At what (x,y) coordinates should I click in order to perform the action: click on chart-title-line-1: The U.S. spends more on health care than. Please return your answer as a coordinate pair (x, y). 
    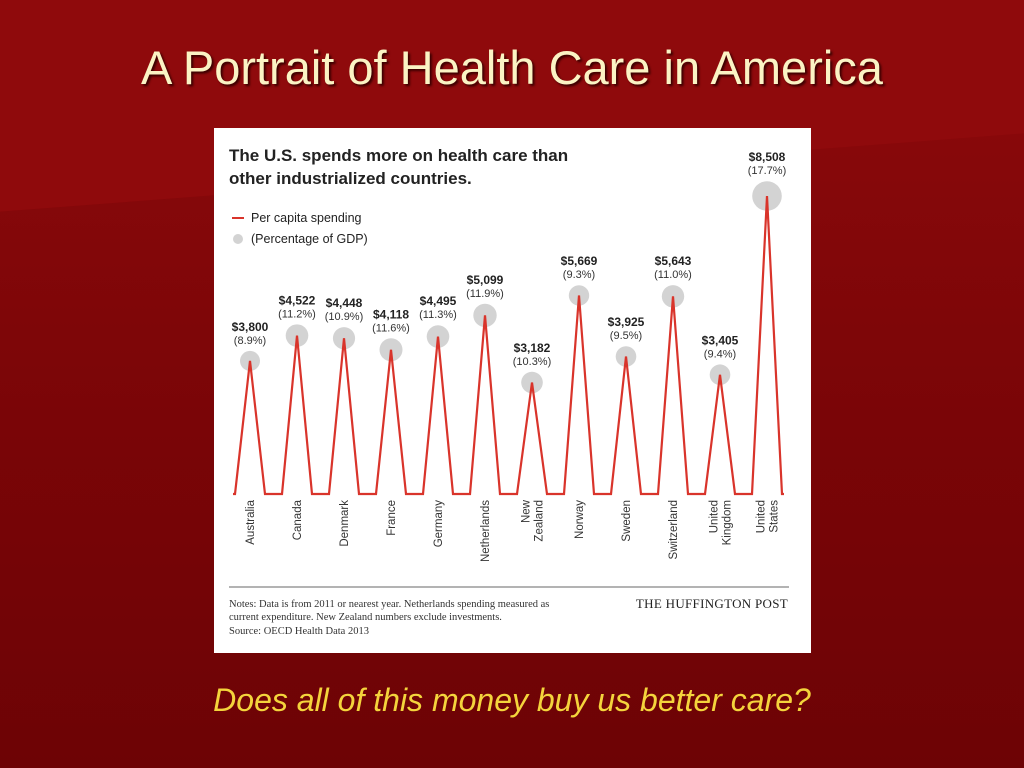
    Looking at the image, I should click on (398, 155).